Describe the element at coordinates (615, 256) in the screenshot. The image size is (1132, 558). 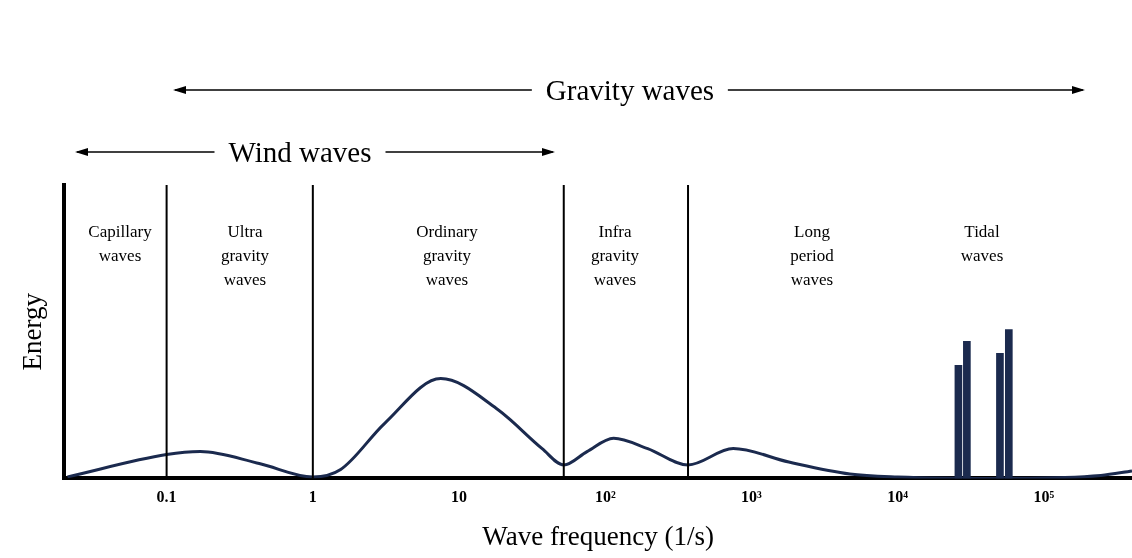
I see `text: Infra gravity waves` at that location.